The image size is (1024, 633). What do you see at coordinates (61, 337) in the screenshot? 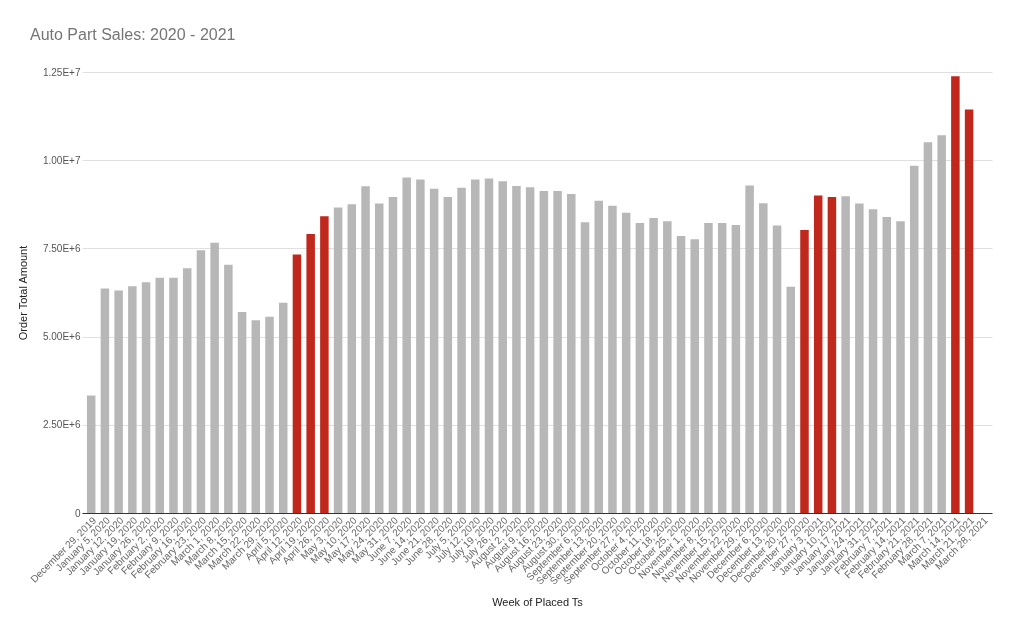
I see `y-tick-label: 5.00E+6` at bounding box center [61, 337].